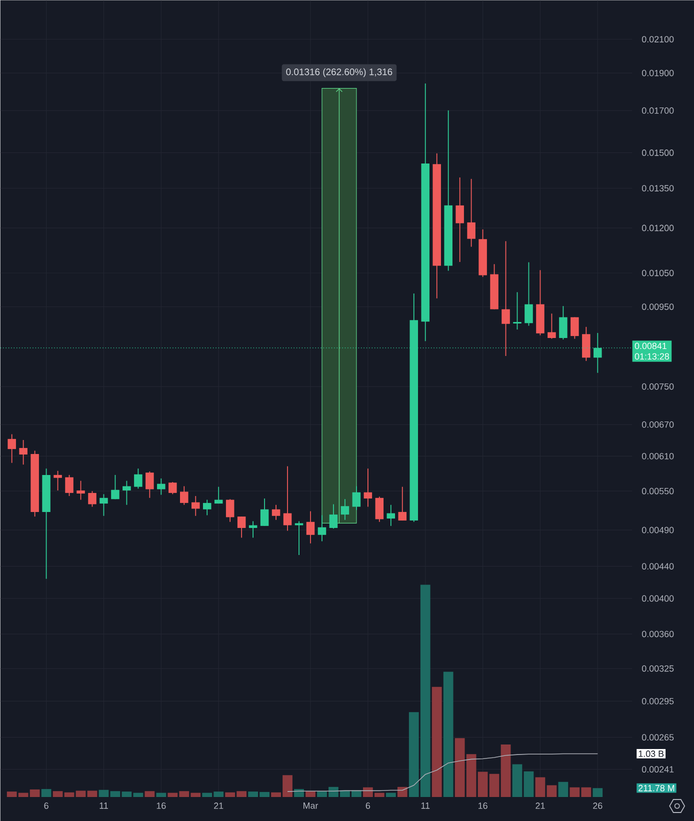 The image size is (694, 821). What do you see at coordinates (650, 346) in the screenshot?
I see `ref-line-label: 0.00841` at bounding box center [650, 346].